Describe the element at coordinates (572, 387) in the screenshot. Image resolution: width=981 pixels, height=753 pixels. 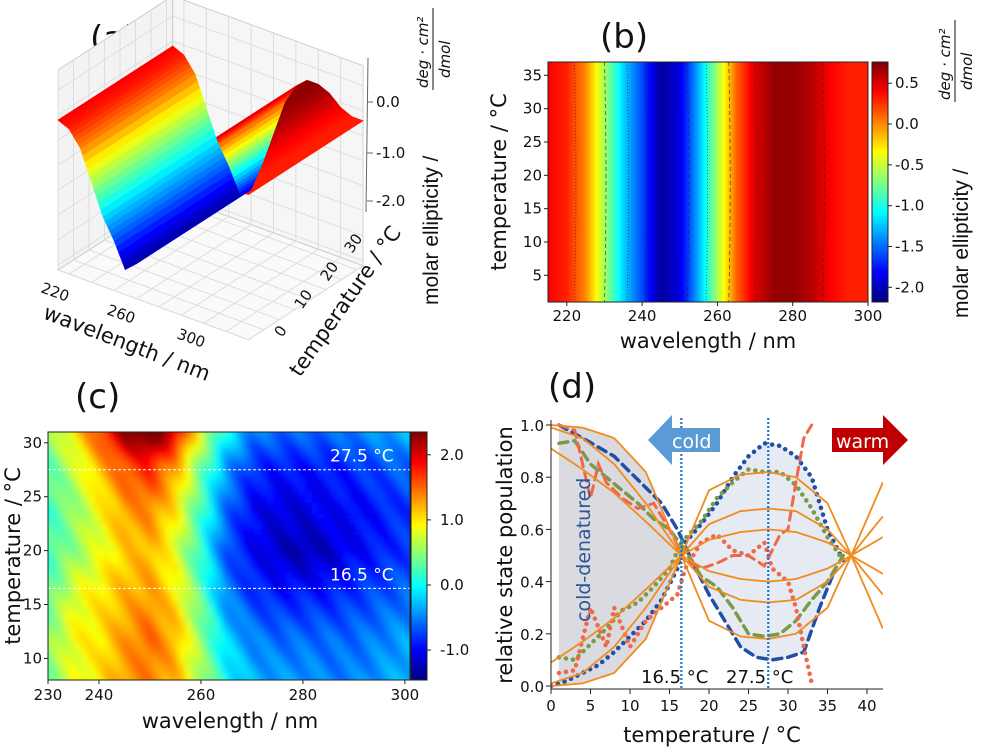
I see `panel-label-d: (d)` at that location.